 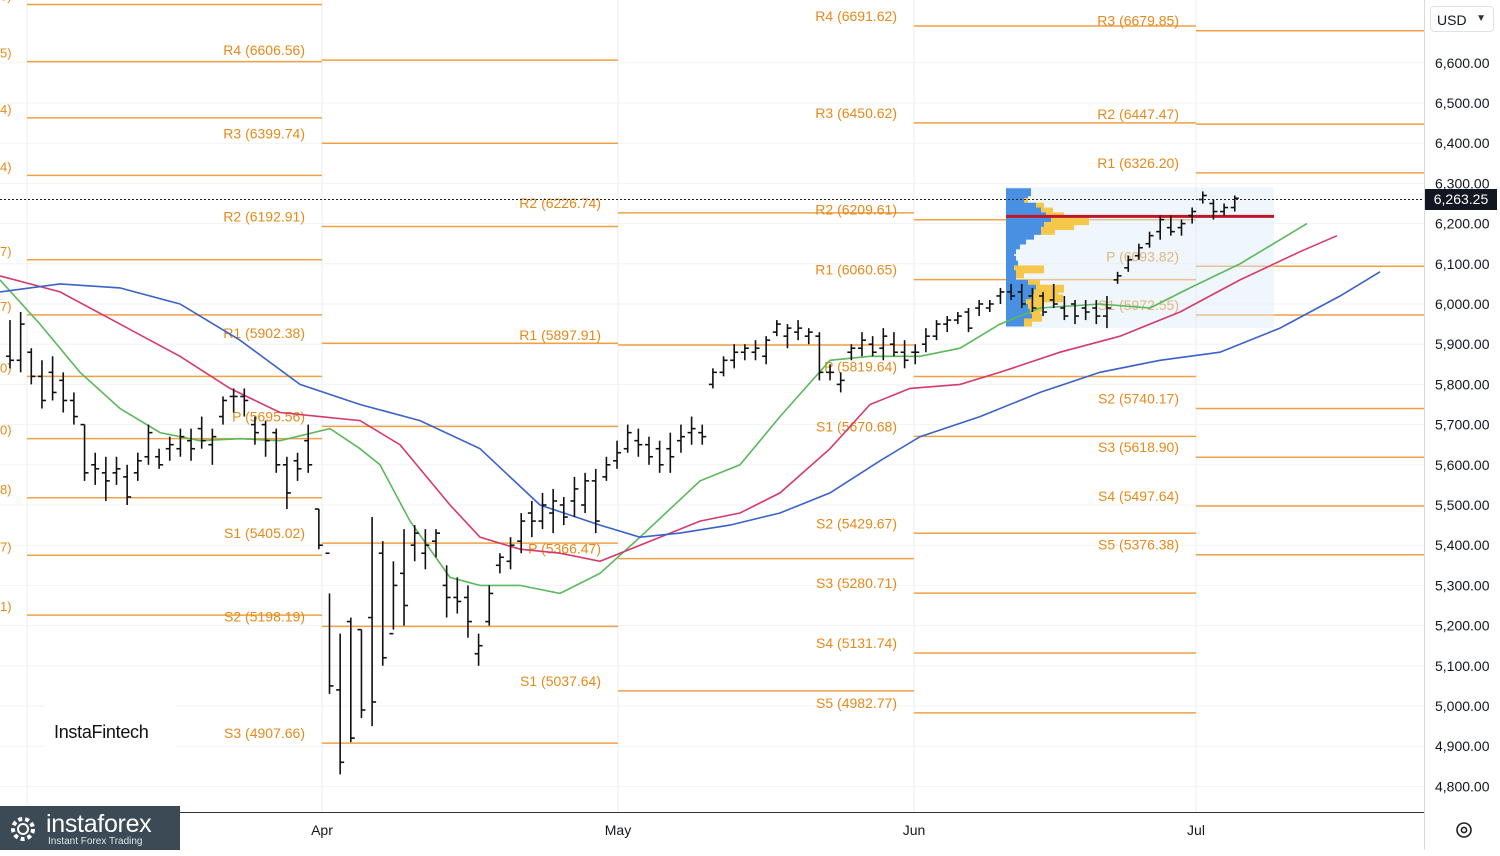 I want to click on instaforex-logo: instaforex Instant Forex Trading, so click(x=90, y=828).